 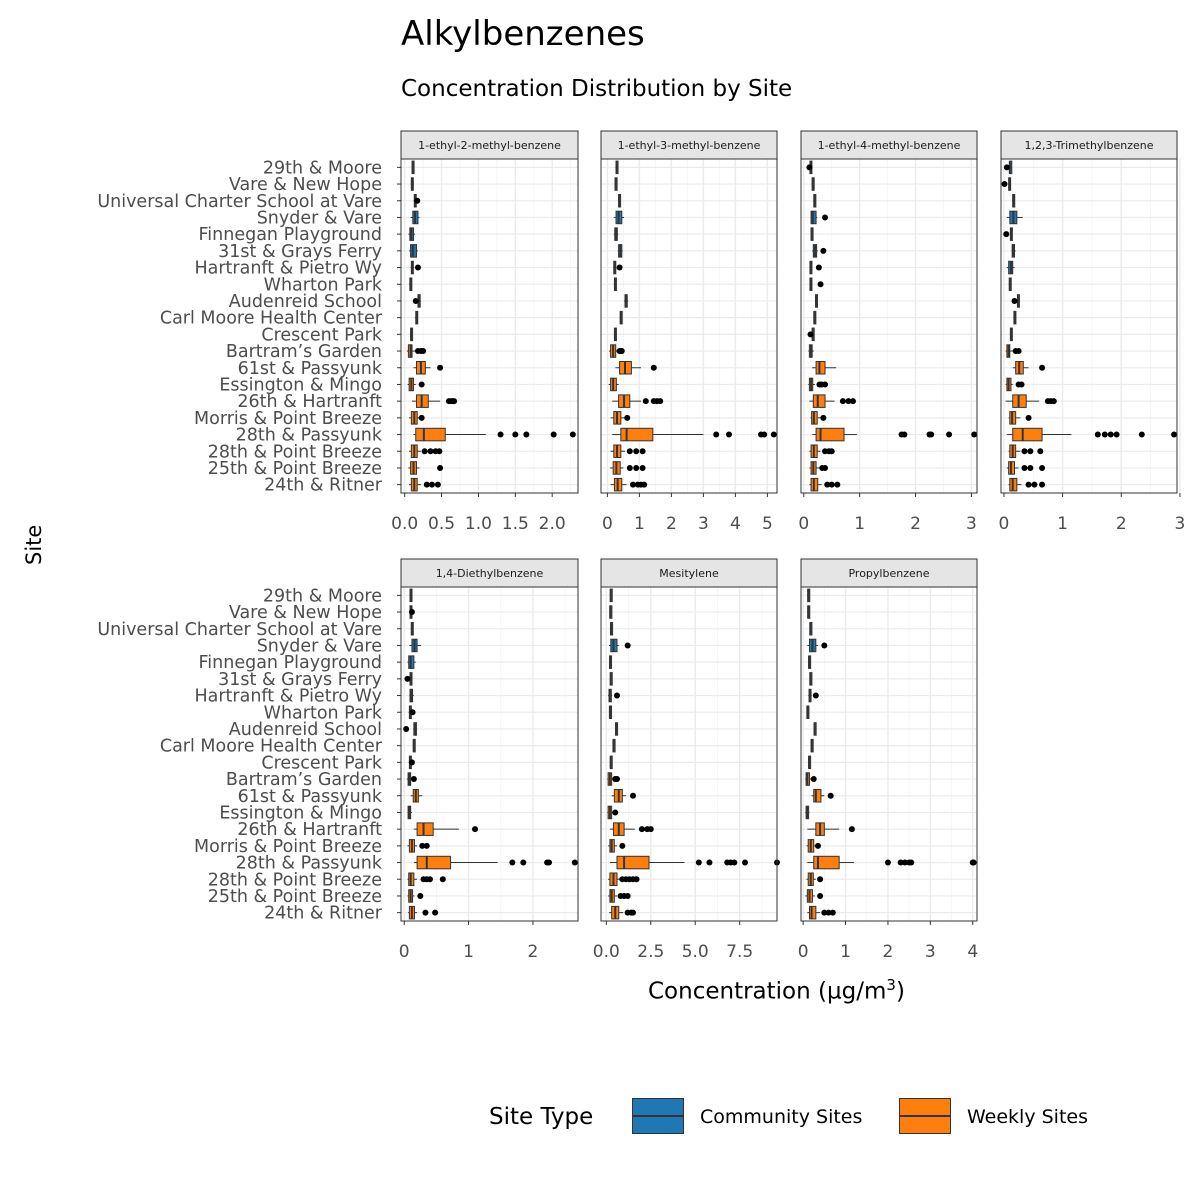 I want to click on y-tick-label: 24th & Ritner, so click(x=323, y=914).